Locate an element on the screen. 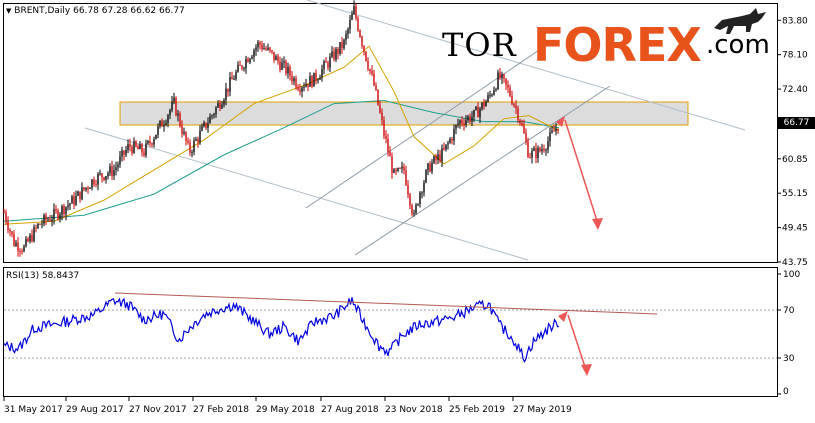 Image resolution: width=815 pixels, height=423 pixels. rising-channel-lower is located at coordinates (482, 170).